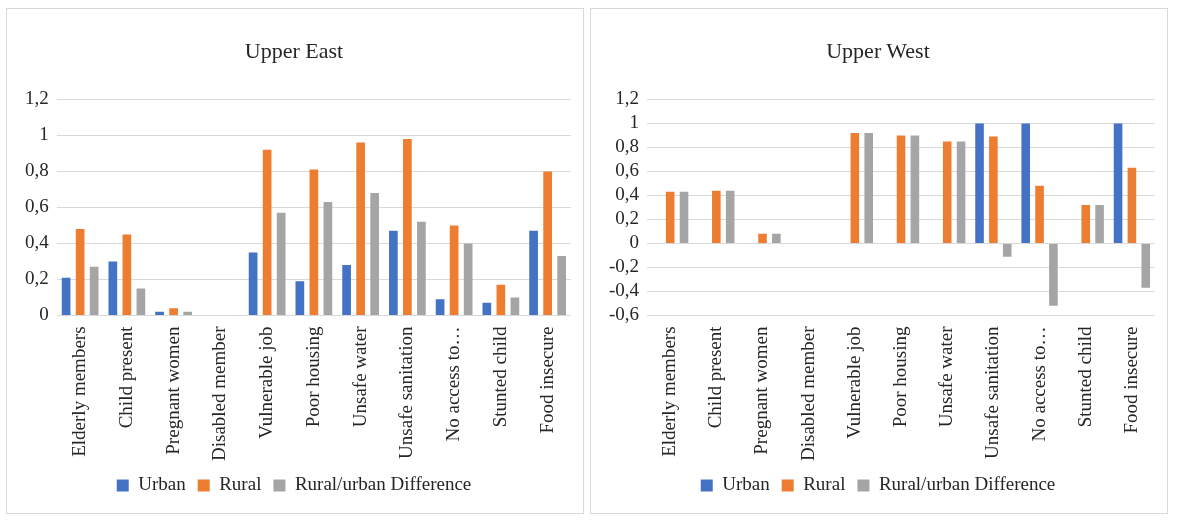 This screenshot has height=522, width=1185. What do you see at coordinates (624, 314) in the screenshot?
I see `y-tick-label: -0,6` at bounding box center [624, 314].